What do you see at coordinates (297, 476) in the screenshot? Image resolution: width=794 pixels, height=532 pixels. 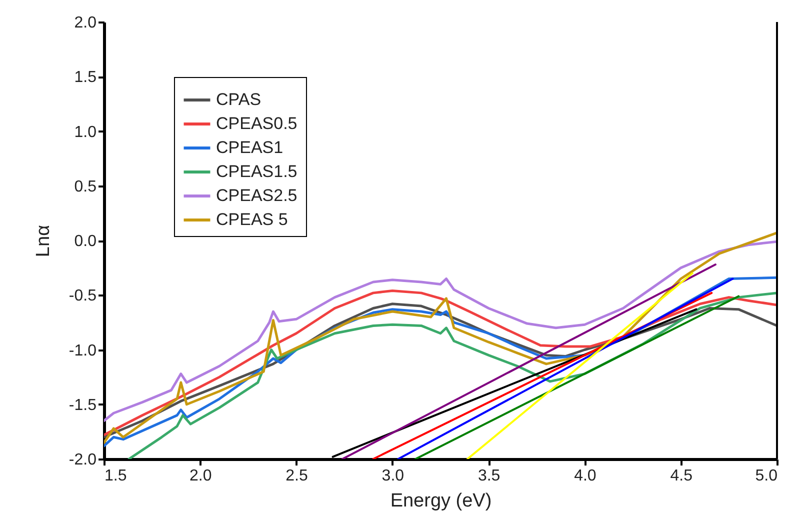 I see `x-tick-label: 2.5` at bounding box center [297, 476].